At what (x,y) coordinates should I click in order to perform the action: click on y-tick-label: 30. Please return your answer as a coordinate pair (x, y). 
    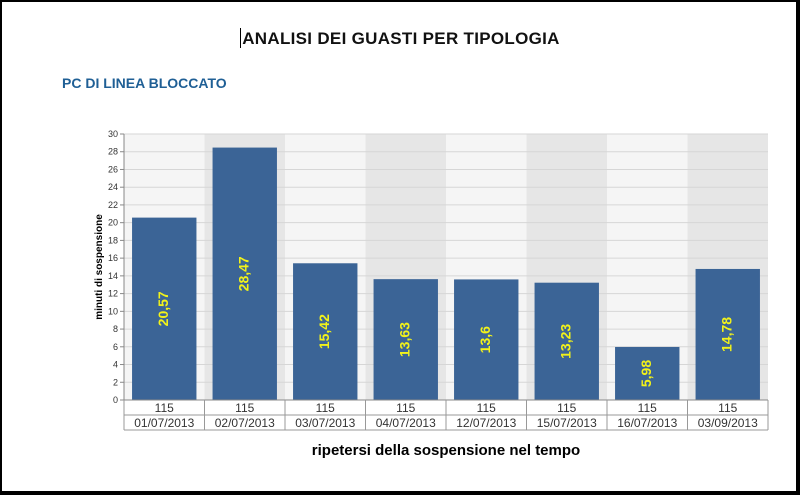
    Looking at the image, I should click on (113, 134).